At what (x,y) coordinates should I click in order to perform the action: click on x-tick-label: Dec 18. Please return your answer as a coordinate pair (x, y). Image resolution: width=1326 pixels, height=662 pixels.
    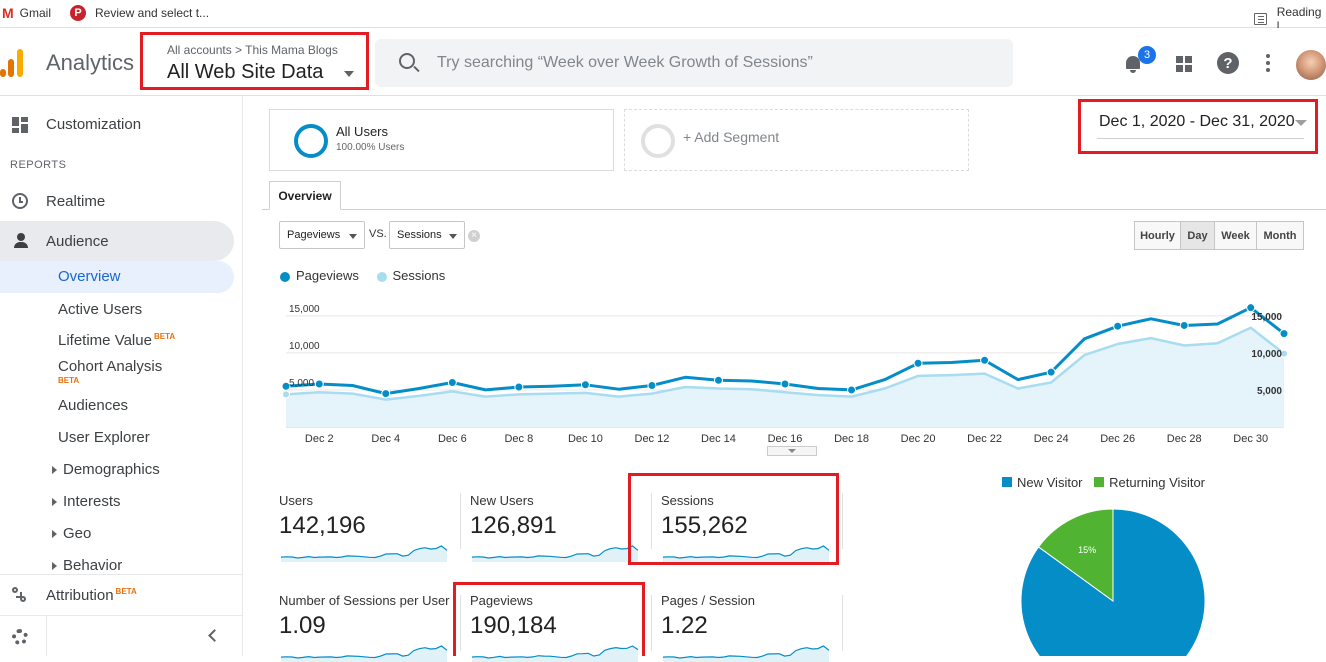
    Looking at the image, I should click on (851, 439).